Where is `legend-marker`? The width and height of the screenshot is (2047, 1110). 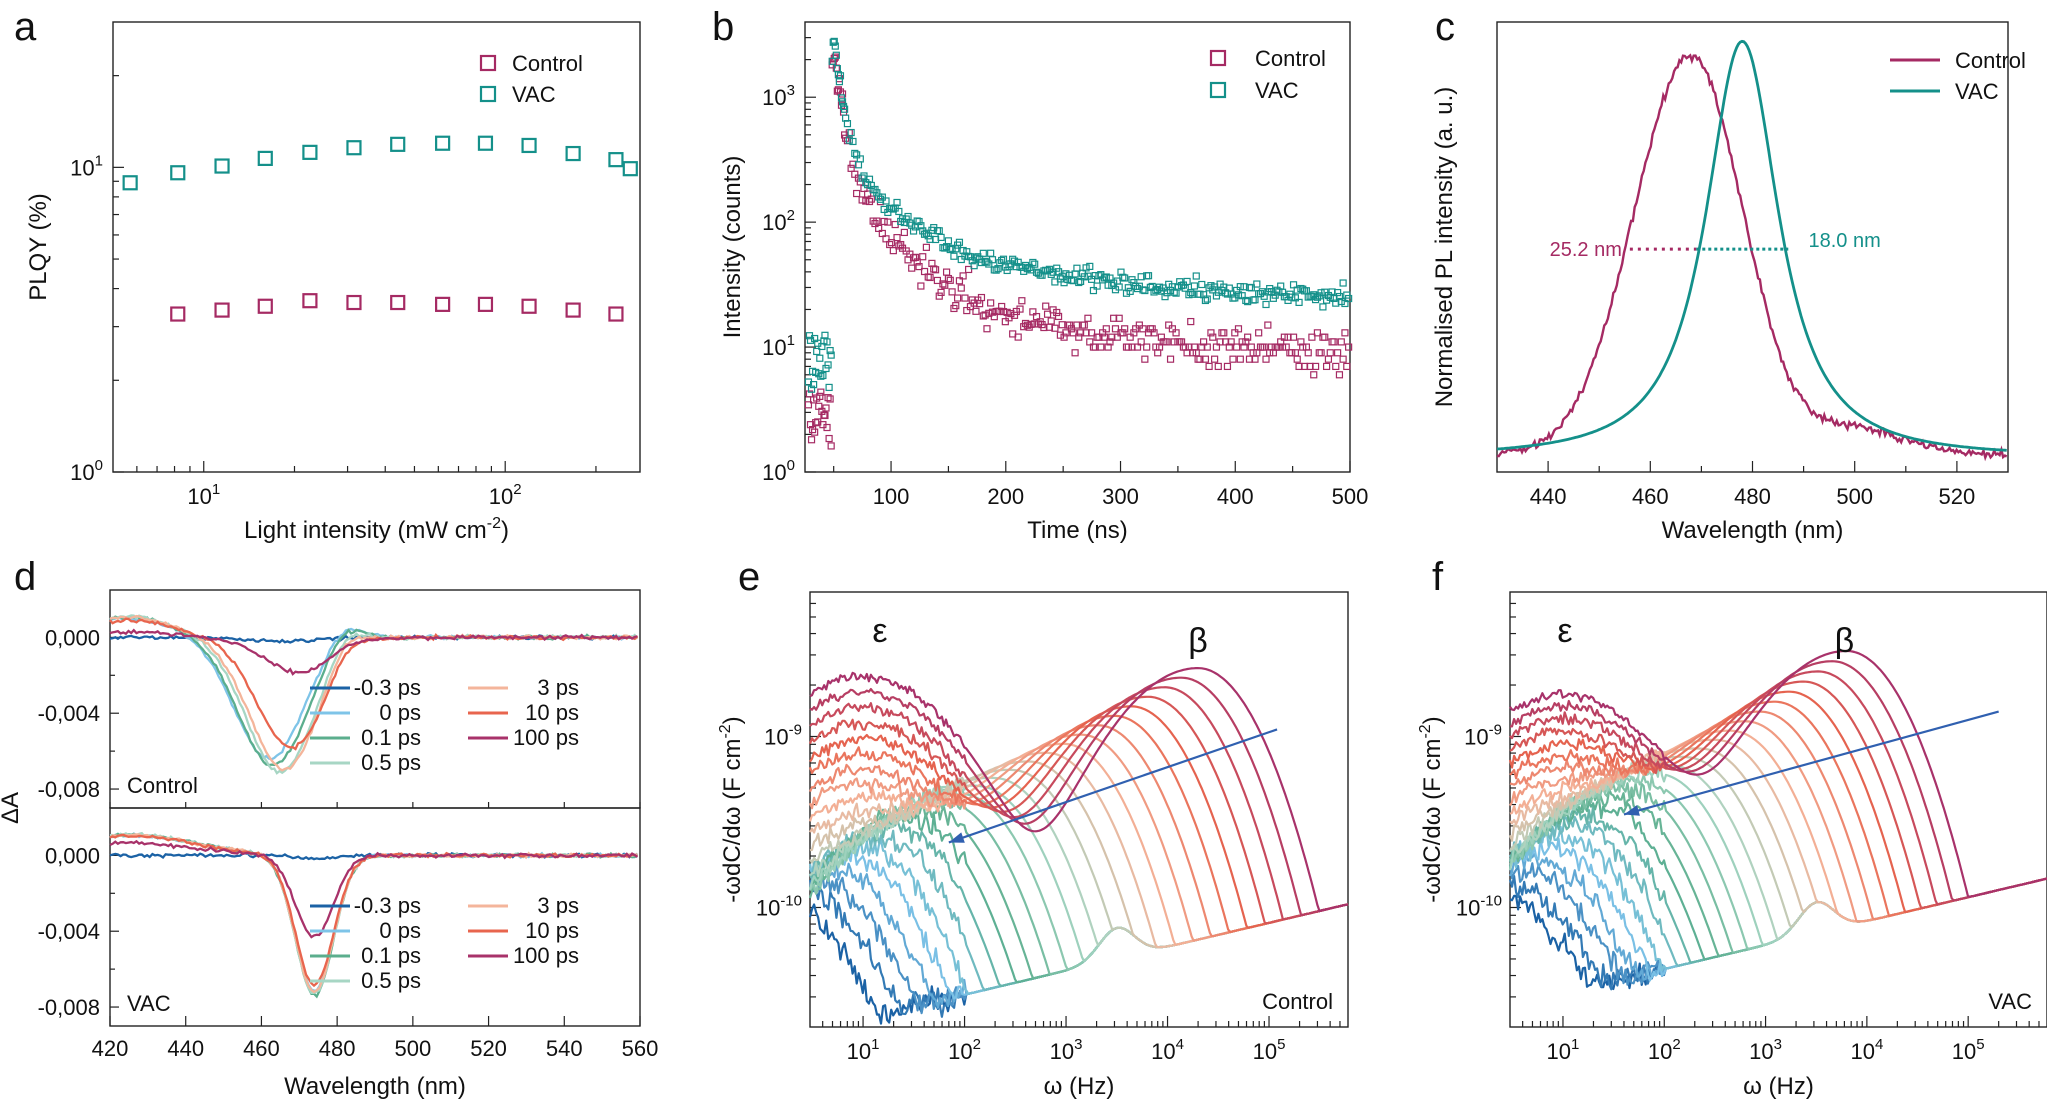
legend-marker is located at coordinates (1218, 90).